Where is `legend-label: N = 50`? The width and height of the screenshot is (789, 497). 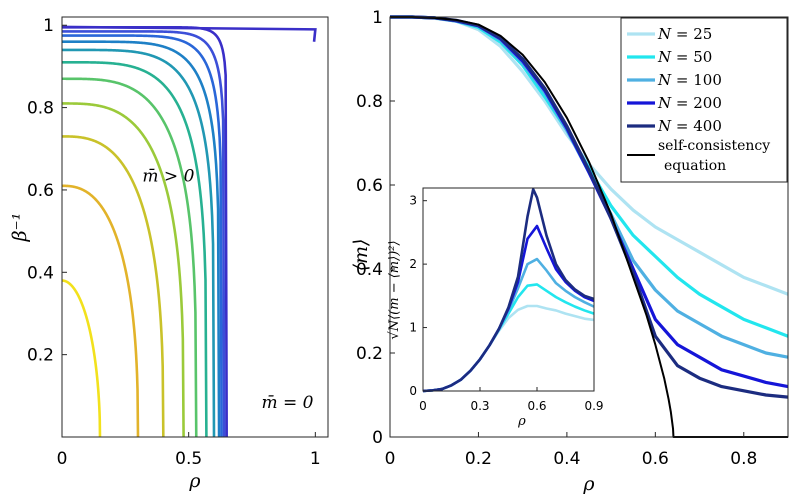
legend-label: N = 50 is located at coordinates (684, 57).